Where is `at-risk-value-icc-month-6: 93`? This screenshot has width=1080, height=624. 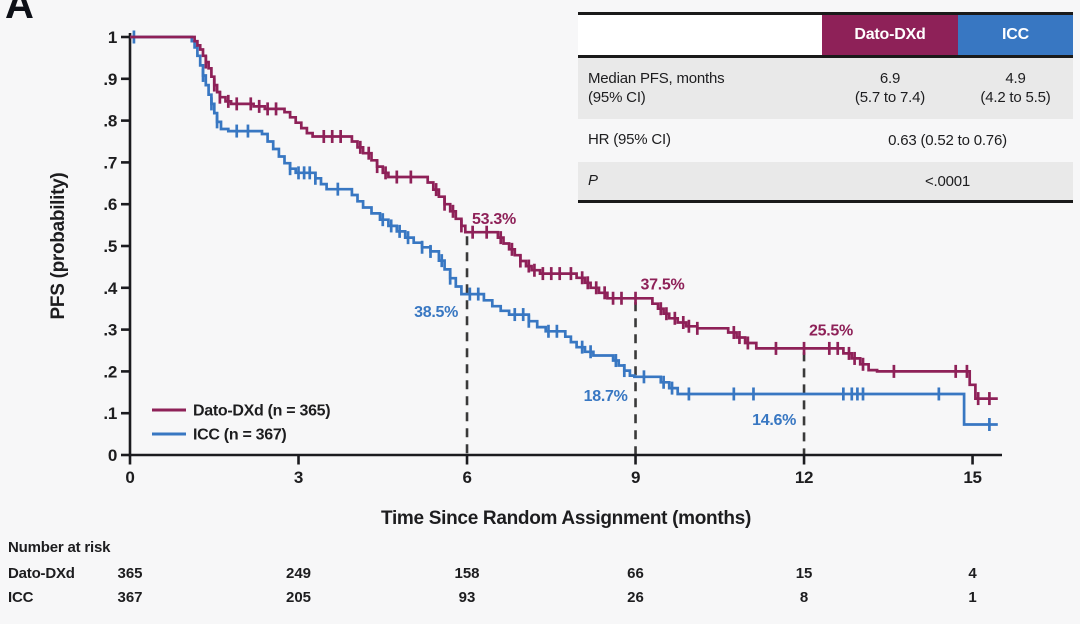
at-risk-value-icc-month-6: 93 is located at coordinates (467, 597).